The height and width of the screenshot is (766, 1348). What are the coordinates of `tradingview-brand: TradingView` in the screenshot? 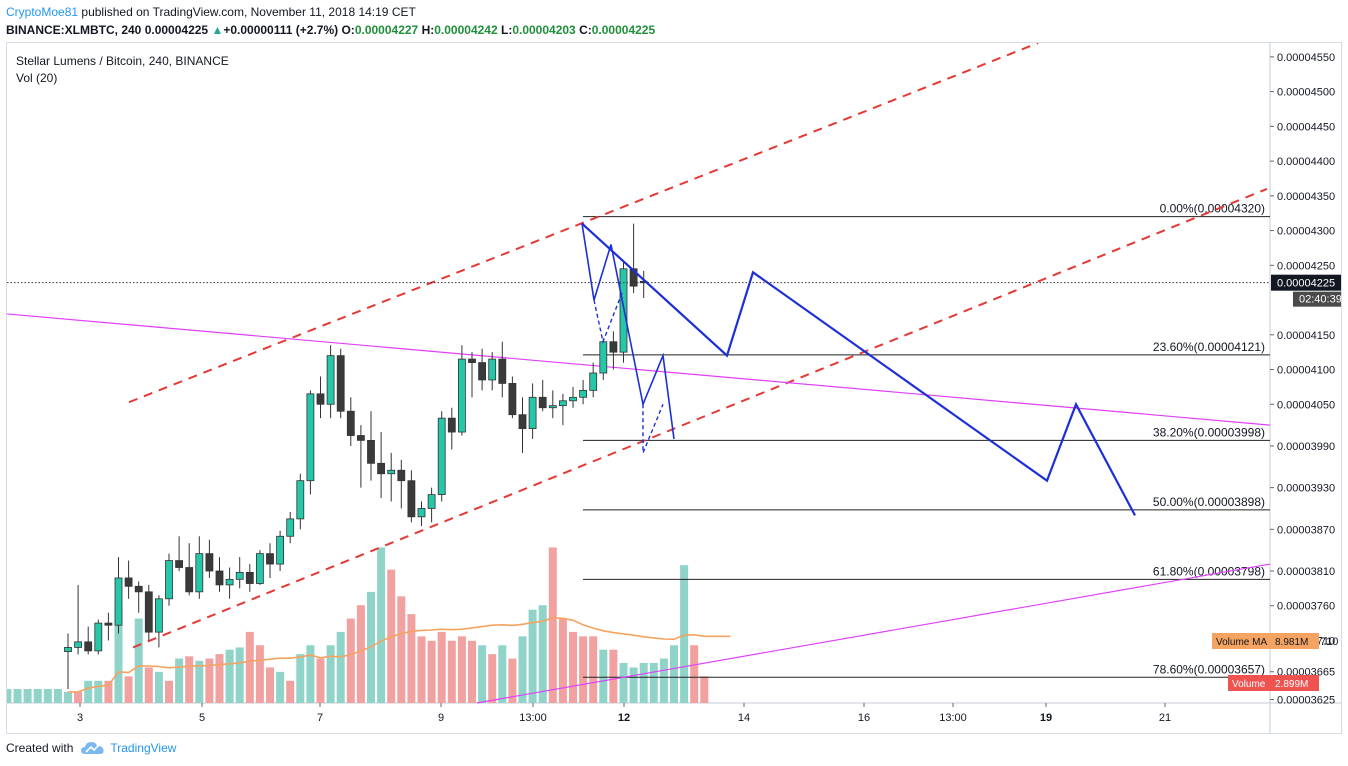 It's located at (143, 748).